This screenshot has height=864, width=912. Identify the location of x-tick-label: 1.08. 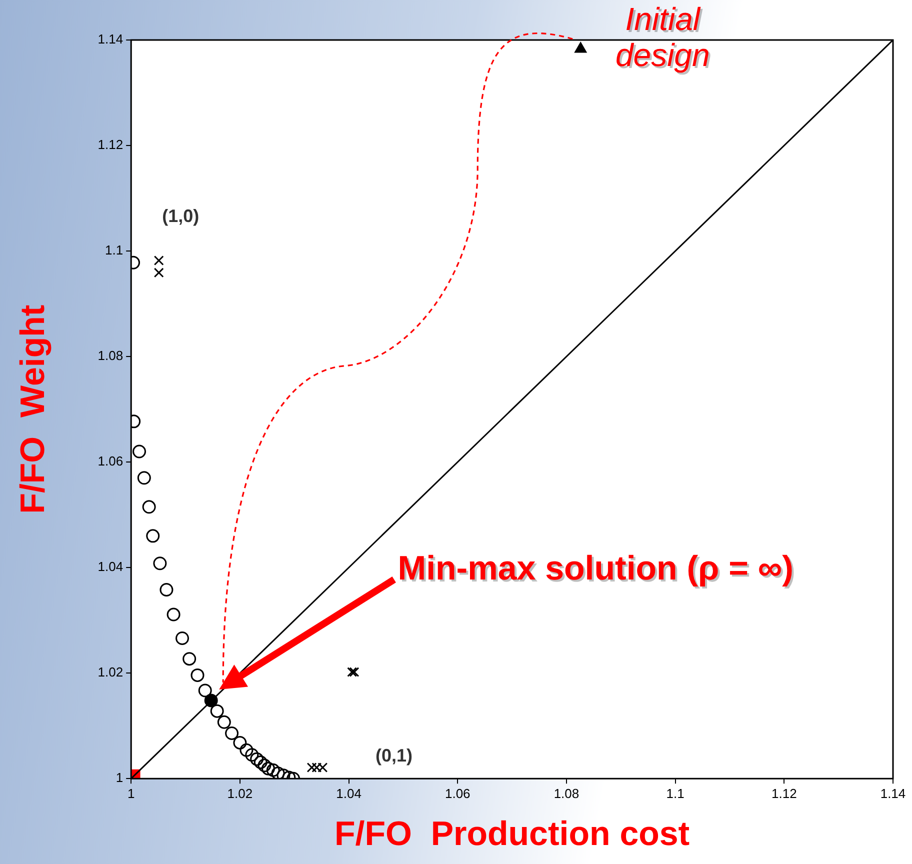
(567, 793).